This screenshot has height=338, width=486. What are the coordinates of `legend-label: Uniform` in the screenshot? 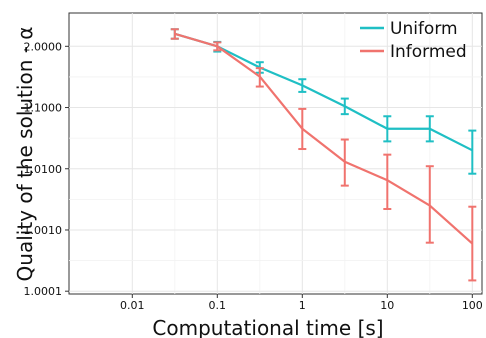 It's located at (424, 29).